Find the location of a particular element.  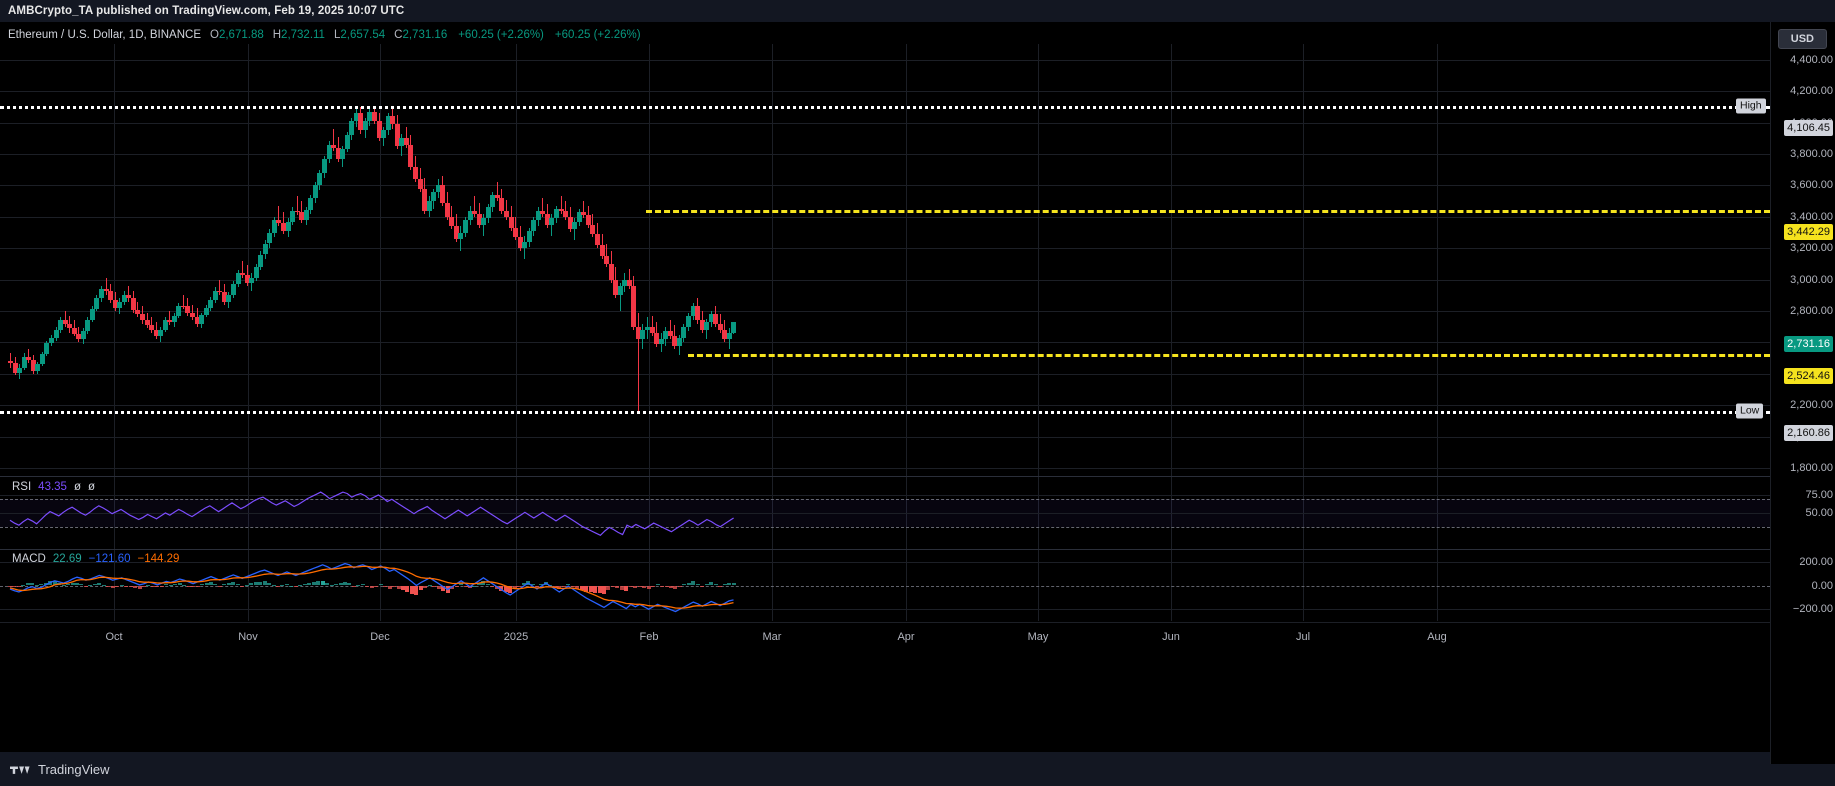

price-axis-tick: 4,400.00 is located at coordinates (1811, 59).